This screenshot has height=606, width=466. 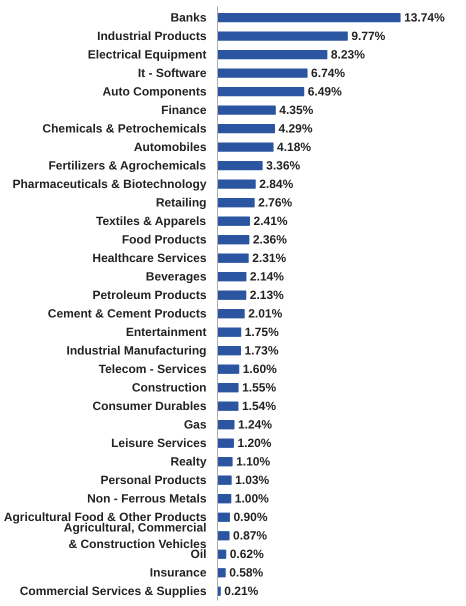 I want to click on y-tick-label: Cement & Cement Products, so click(x=127, y=313).